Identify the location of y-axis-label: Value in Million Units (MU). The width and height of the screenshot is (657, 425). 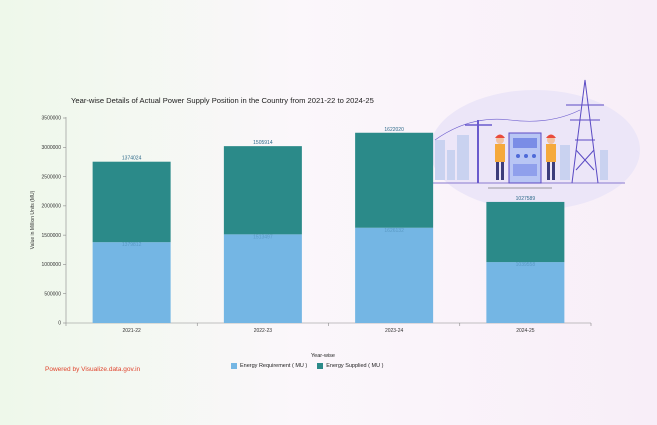
(33, 219).